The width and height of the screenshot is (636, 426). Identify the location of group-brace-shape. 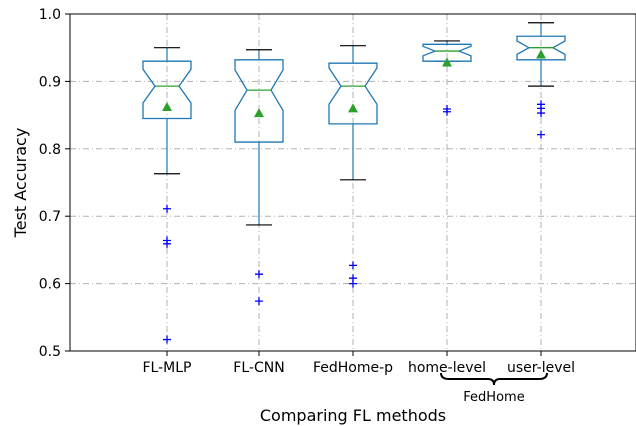
(494, 379).